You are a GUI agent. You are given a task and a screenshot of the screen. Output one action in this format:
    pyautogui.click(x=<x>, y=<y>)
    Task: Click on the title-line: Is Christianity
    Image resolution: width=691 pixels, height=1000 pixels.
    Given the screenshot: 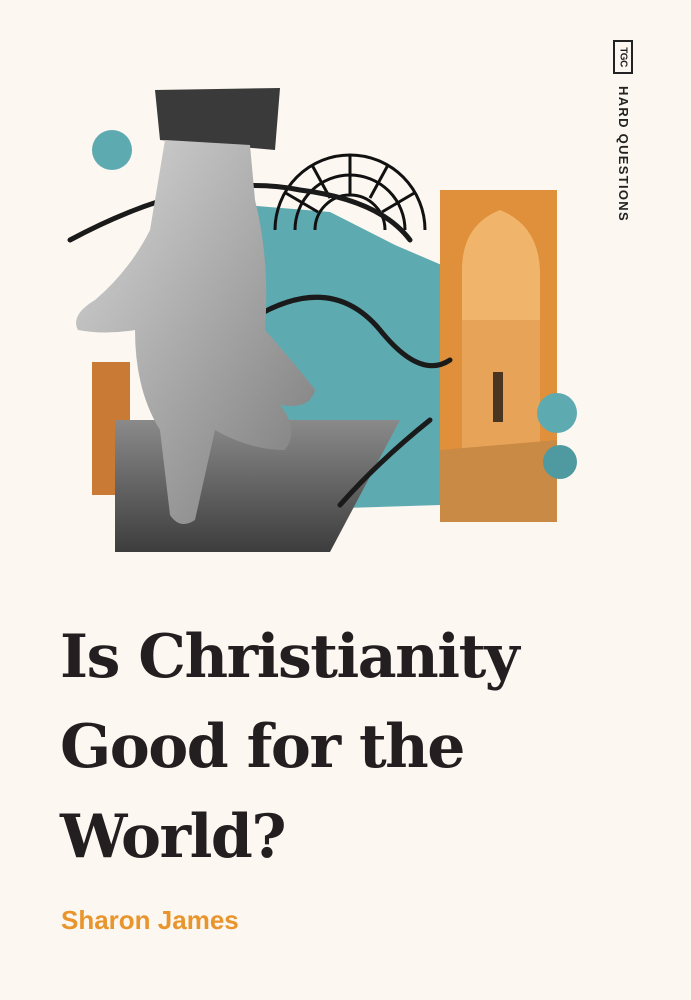 What is the action you would take?
    pyautogui.click(x=290, y=657)
    